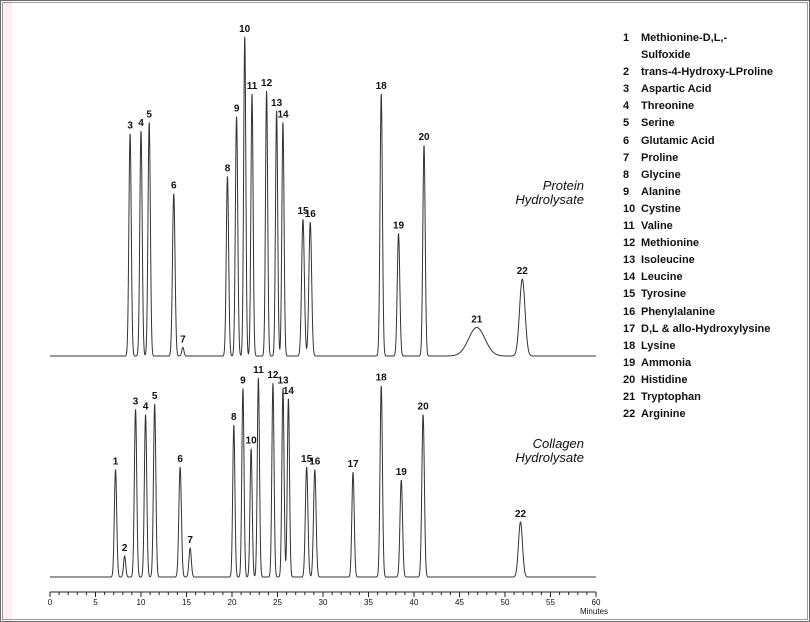 The image size is (810, 622). Describe the element at coordinates (368, 602) in the screenshot. I see `x-tick-label: 35` at that location.